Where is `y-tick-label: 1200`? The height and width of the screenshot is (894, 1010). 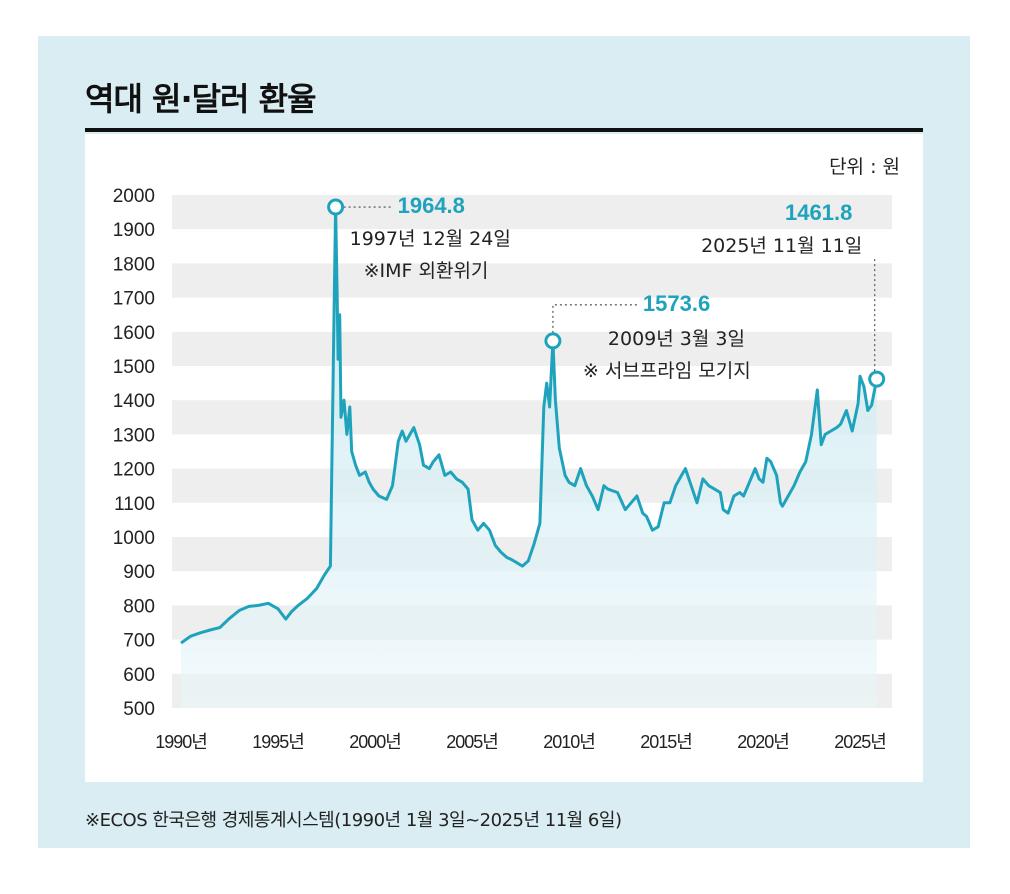 y-tick-label: 1200 is located at coordinates (134, 470).